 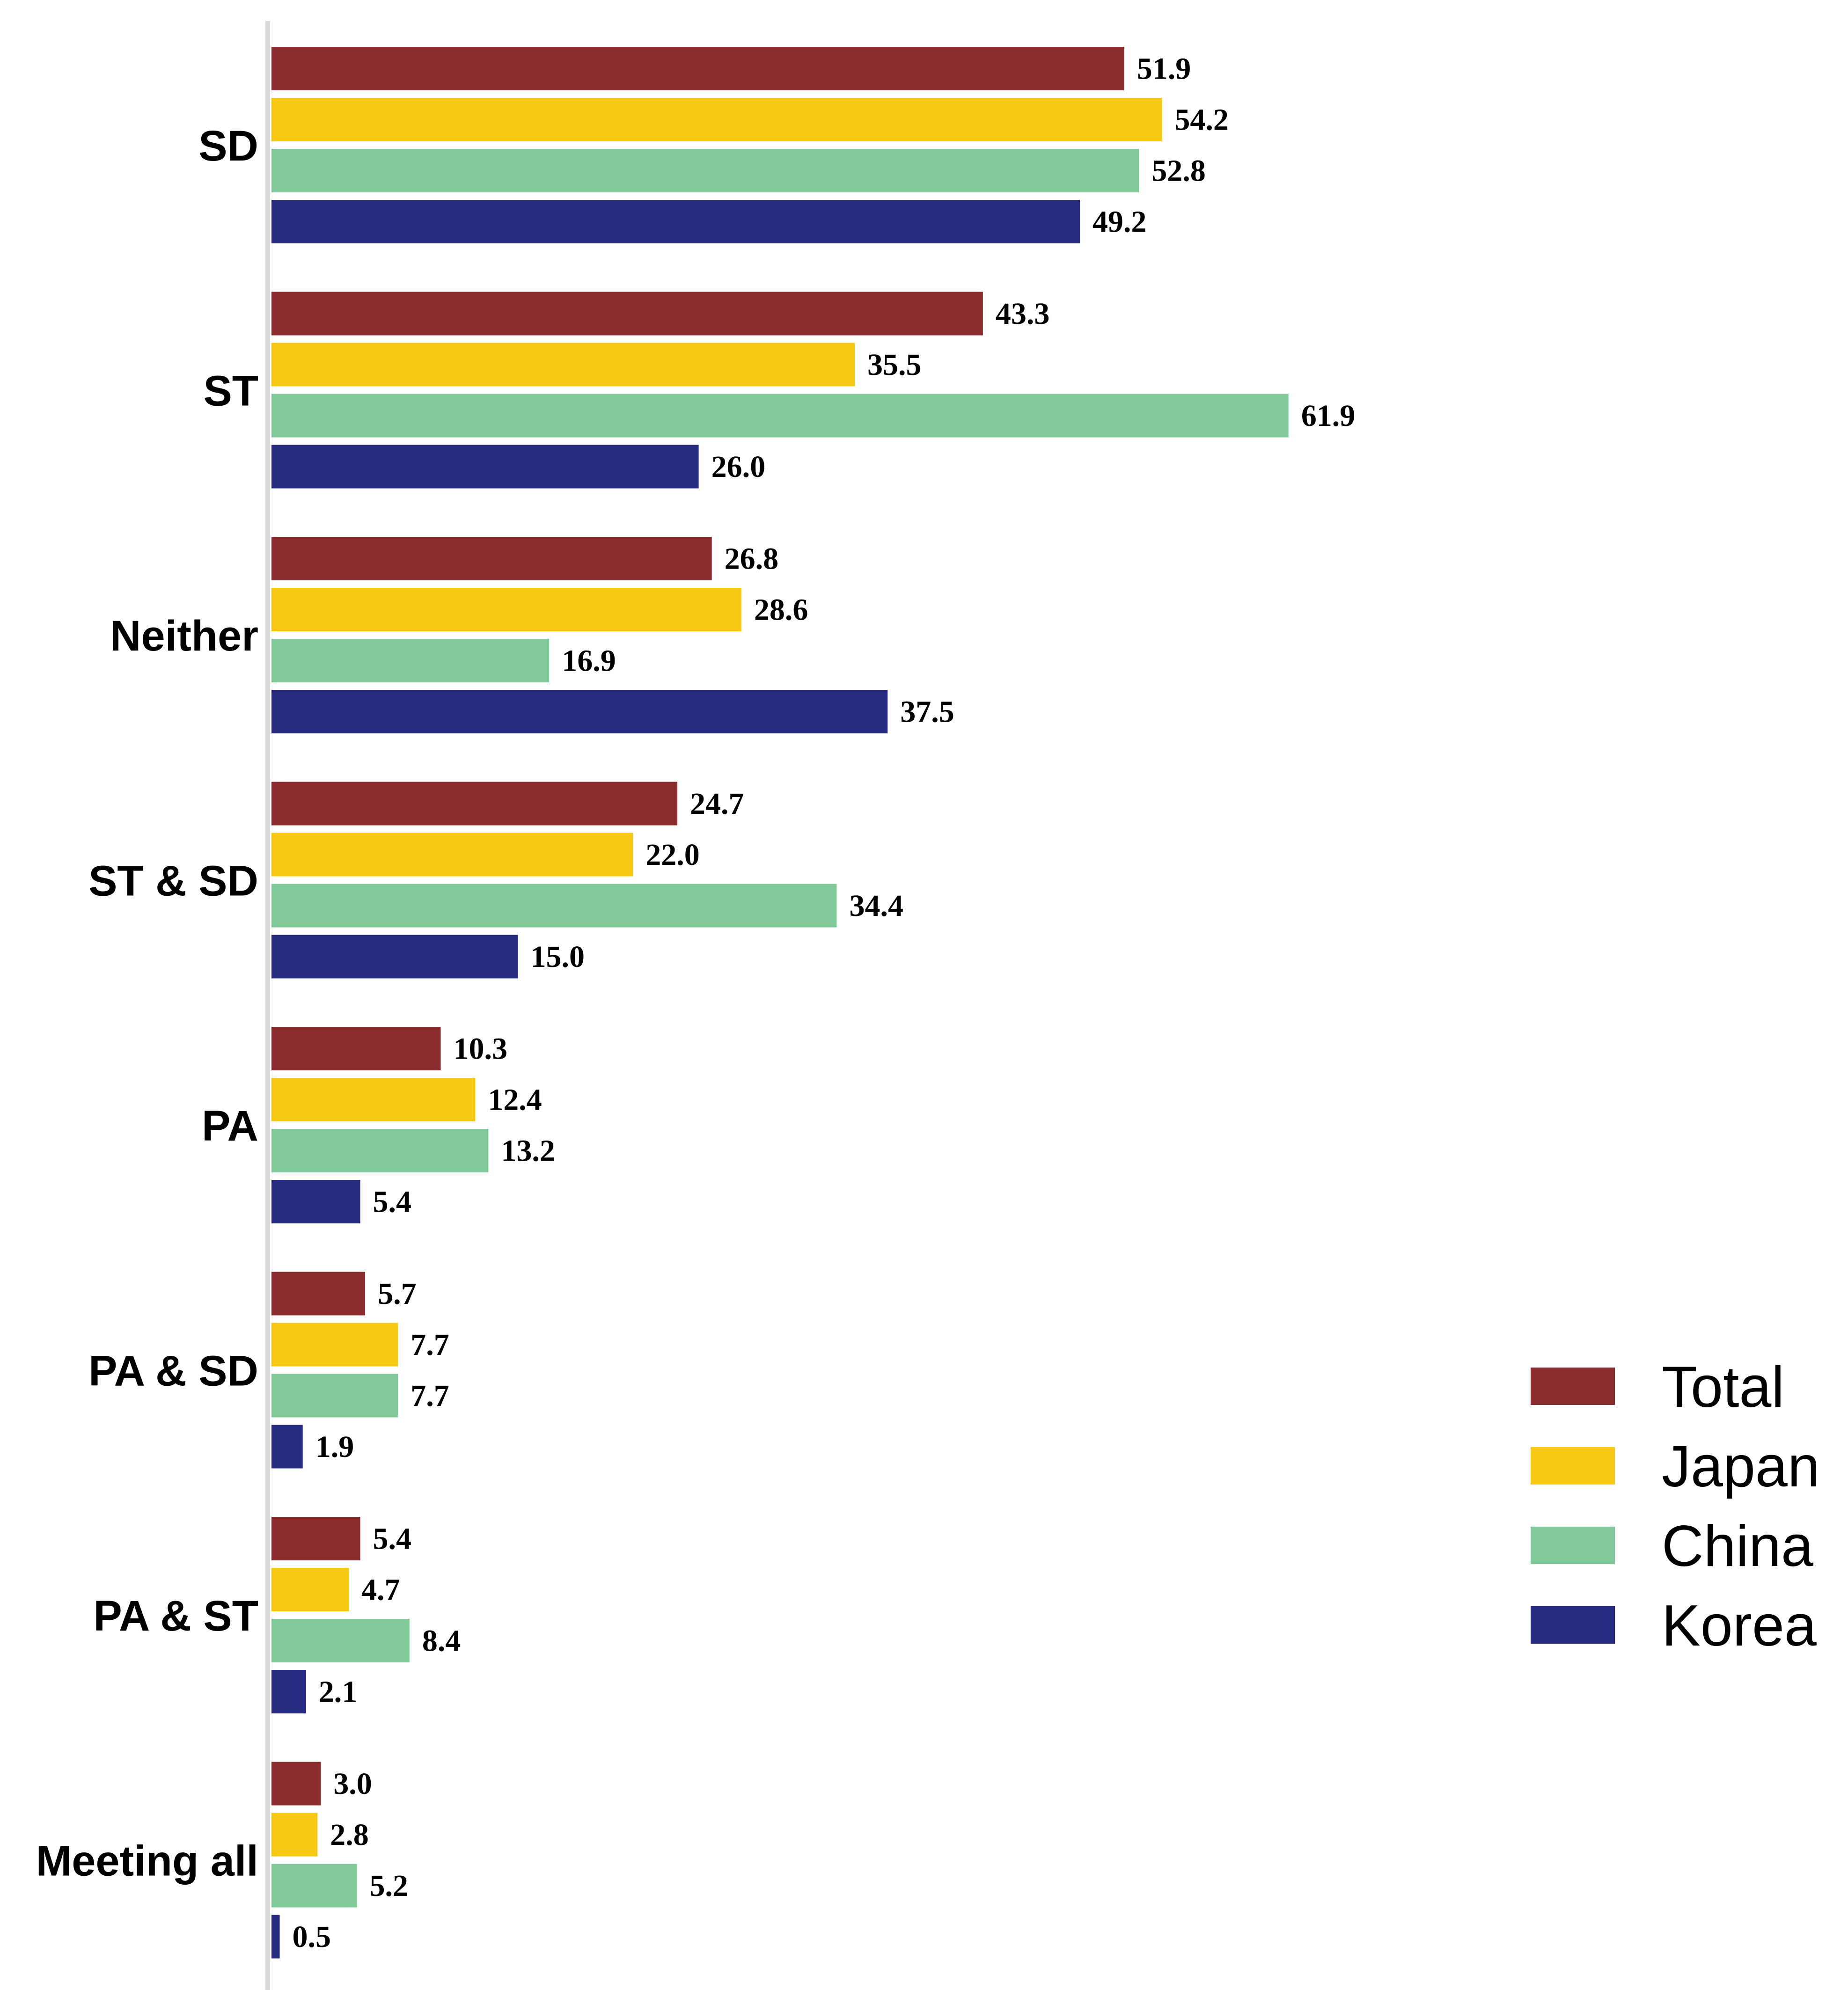 I want to click on value-label-pa-korea: 5.4, so click(x=392, y=1202).